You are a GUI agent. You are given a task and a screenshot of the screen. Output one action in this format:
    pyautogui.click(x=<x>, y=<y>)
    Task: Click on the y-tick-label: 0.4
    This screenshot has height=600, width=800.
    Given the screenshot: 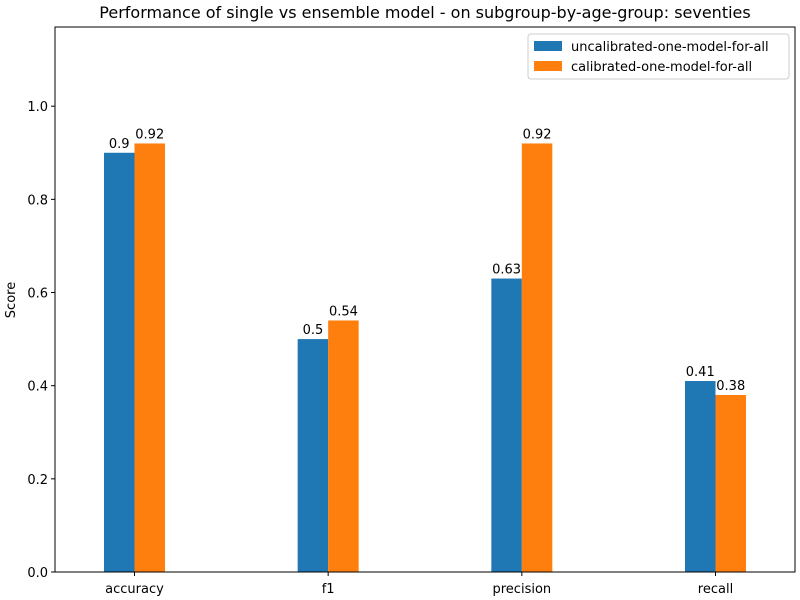 What is the action you would take?
    pyautogui.click(x=37, y=387)
    